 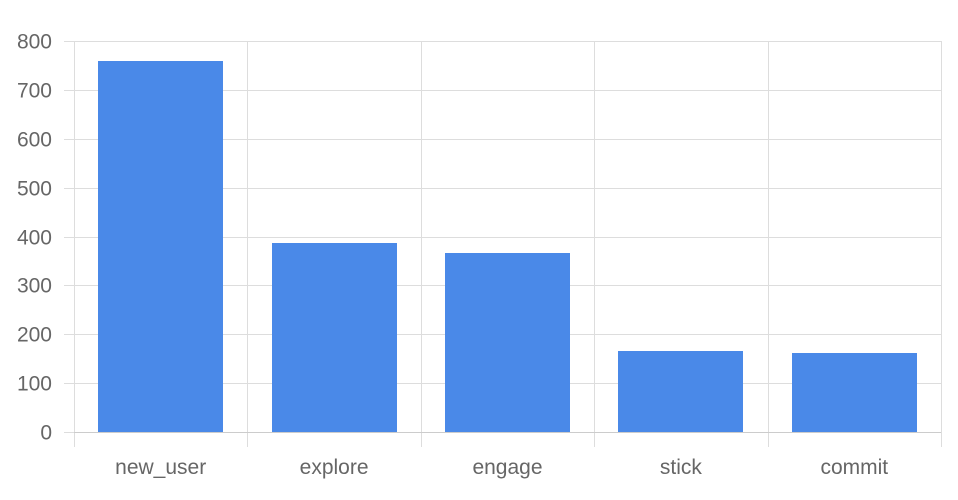 I want to click on x-tick-label: engage, so click(x=507, y=467).